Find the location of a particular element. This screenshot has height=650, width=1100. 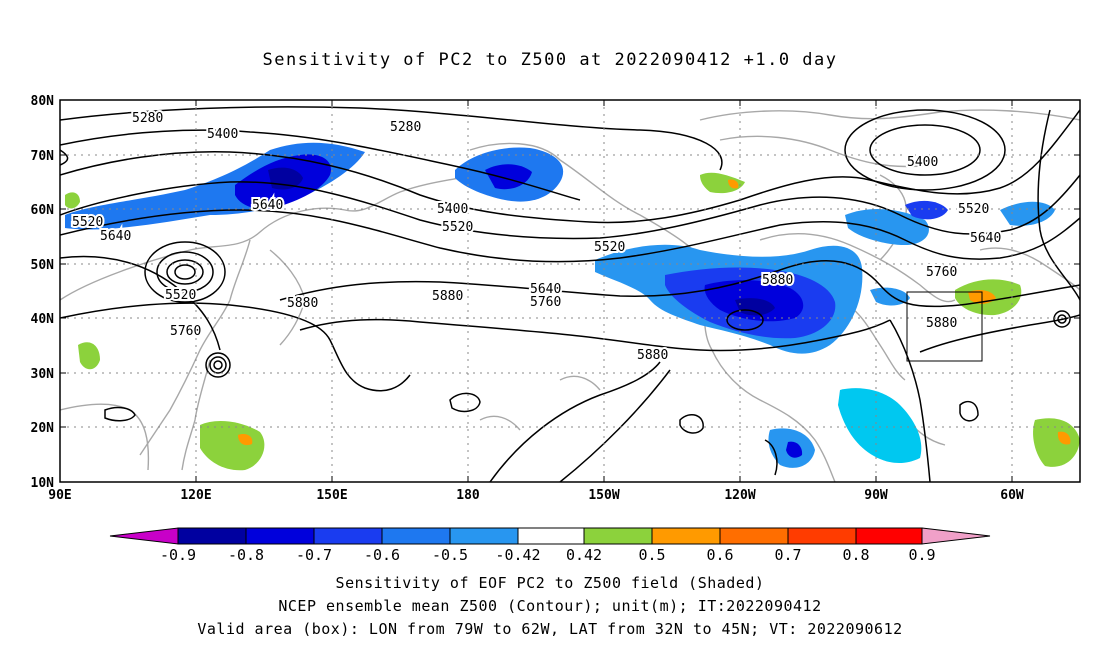

lat-label: 30N is located at coordinates (43, 374).